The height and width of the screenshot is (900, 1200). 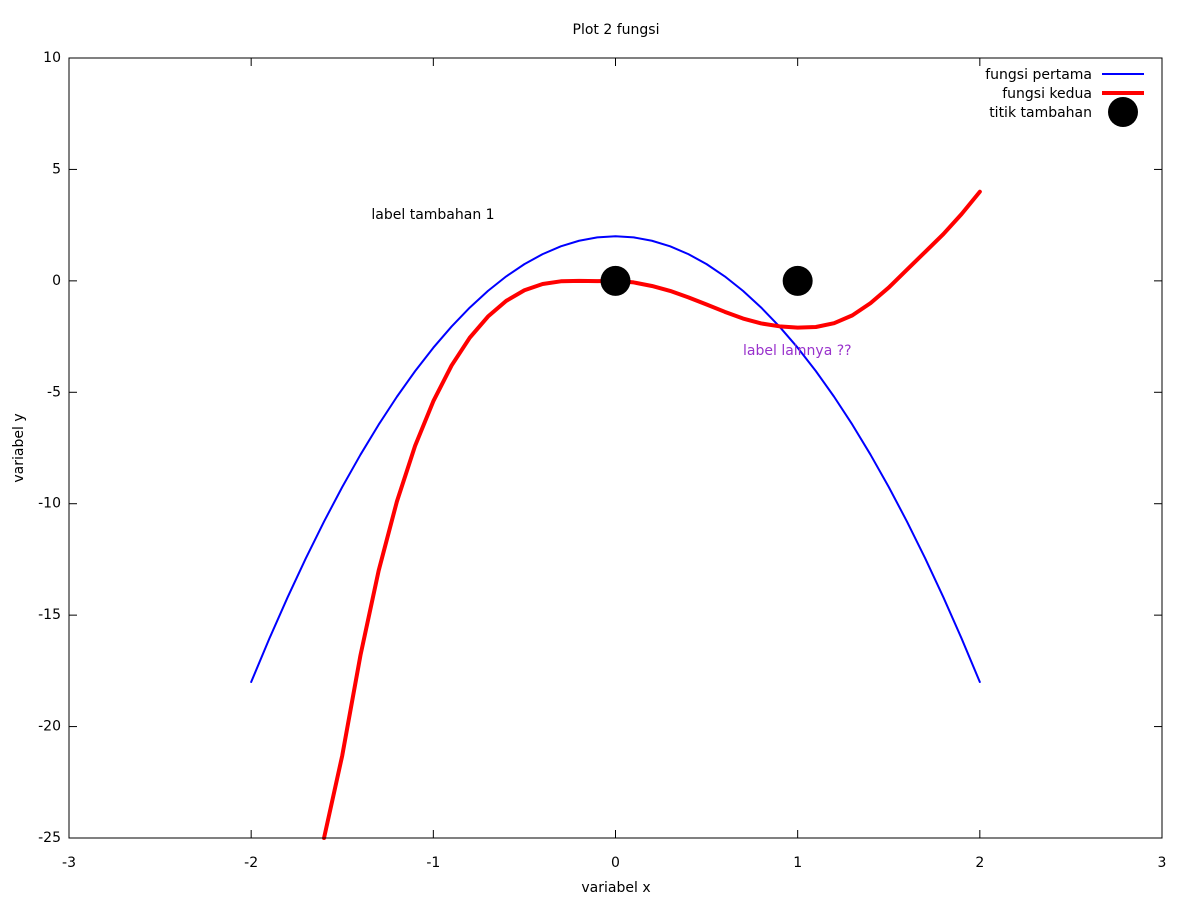 I want to click on x-tick-label: -2, so click(x=251, y=863).